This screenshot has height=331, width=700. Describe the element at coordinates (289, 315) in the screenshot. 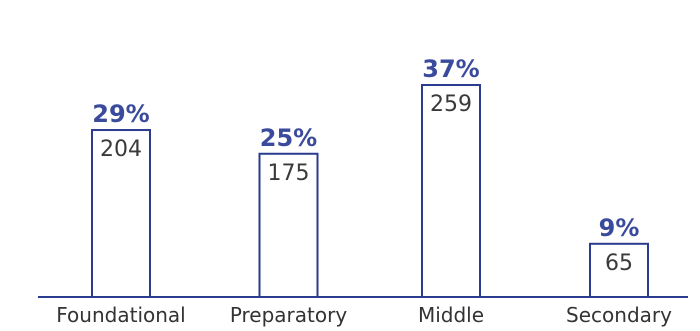

I see `category-label-preparatory: Preparatory` at that location.